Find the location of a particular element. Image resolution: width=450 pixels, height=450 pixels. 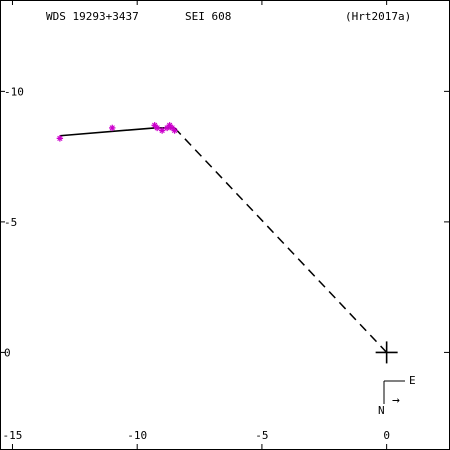

compass: E N → is located at coordinates (397, 395).